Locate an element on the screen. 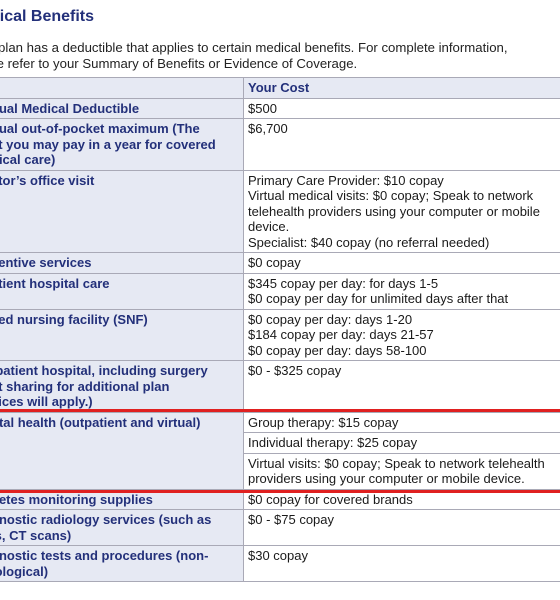  benefit-cost-line: $0 copay is located at coordinates (274, 262).